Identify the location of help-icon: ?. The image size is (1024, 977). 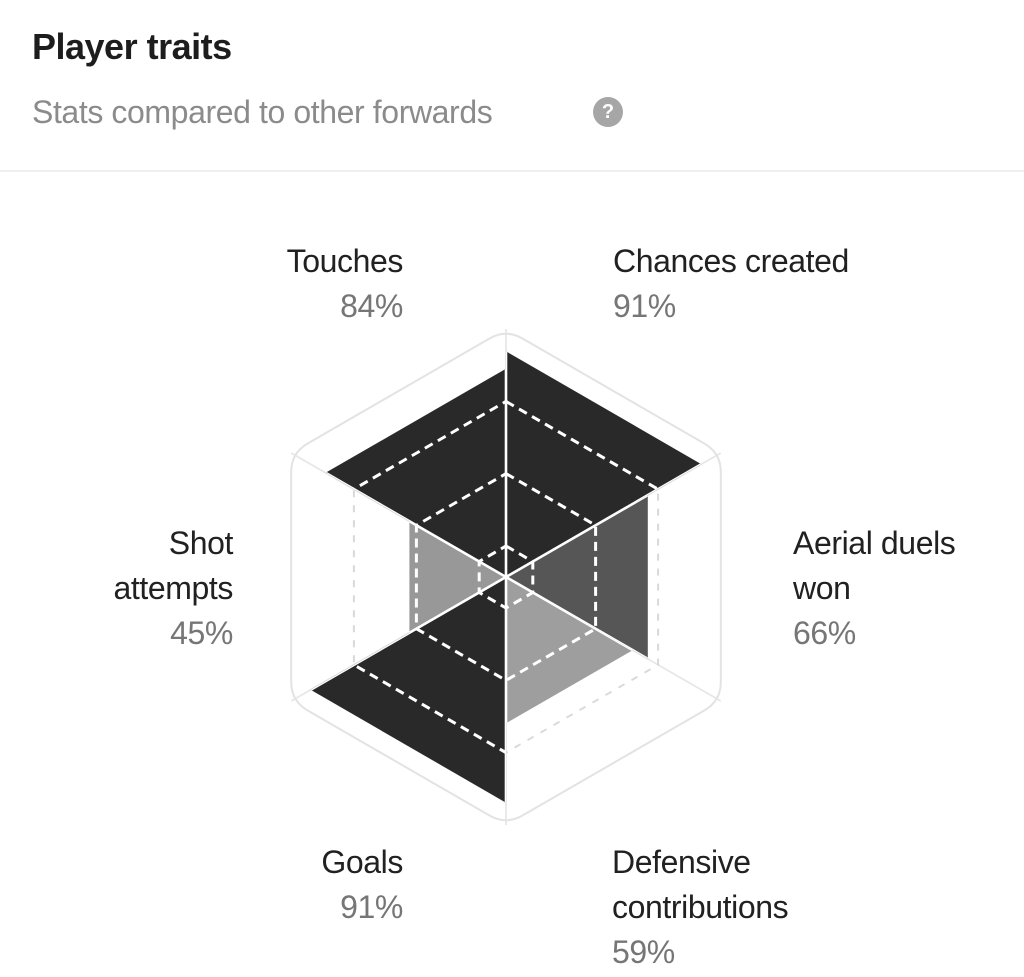
(608, 112).